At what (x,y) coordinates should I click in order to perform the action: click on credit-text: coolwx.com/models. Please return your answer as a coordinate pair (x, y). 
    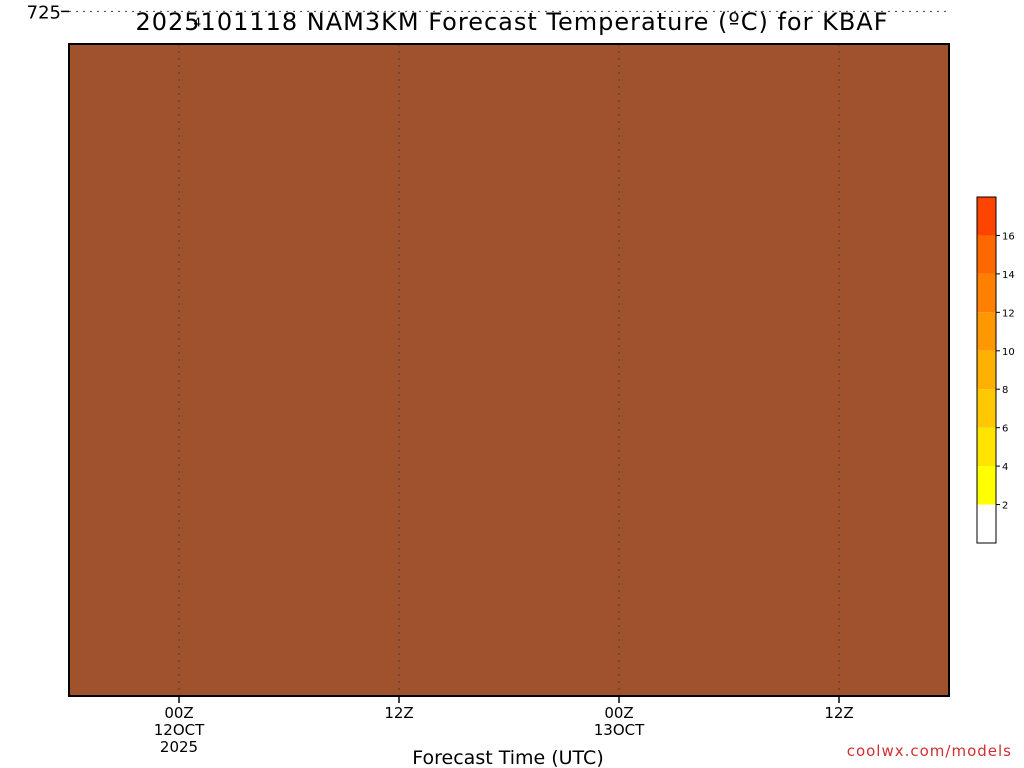
    Looking at the image, I should click on (929, 751).